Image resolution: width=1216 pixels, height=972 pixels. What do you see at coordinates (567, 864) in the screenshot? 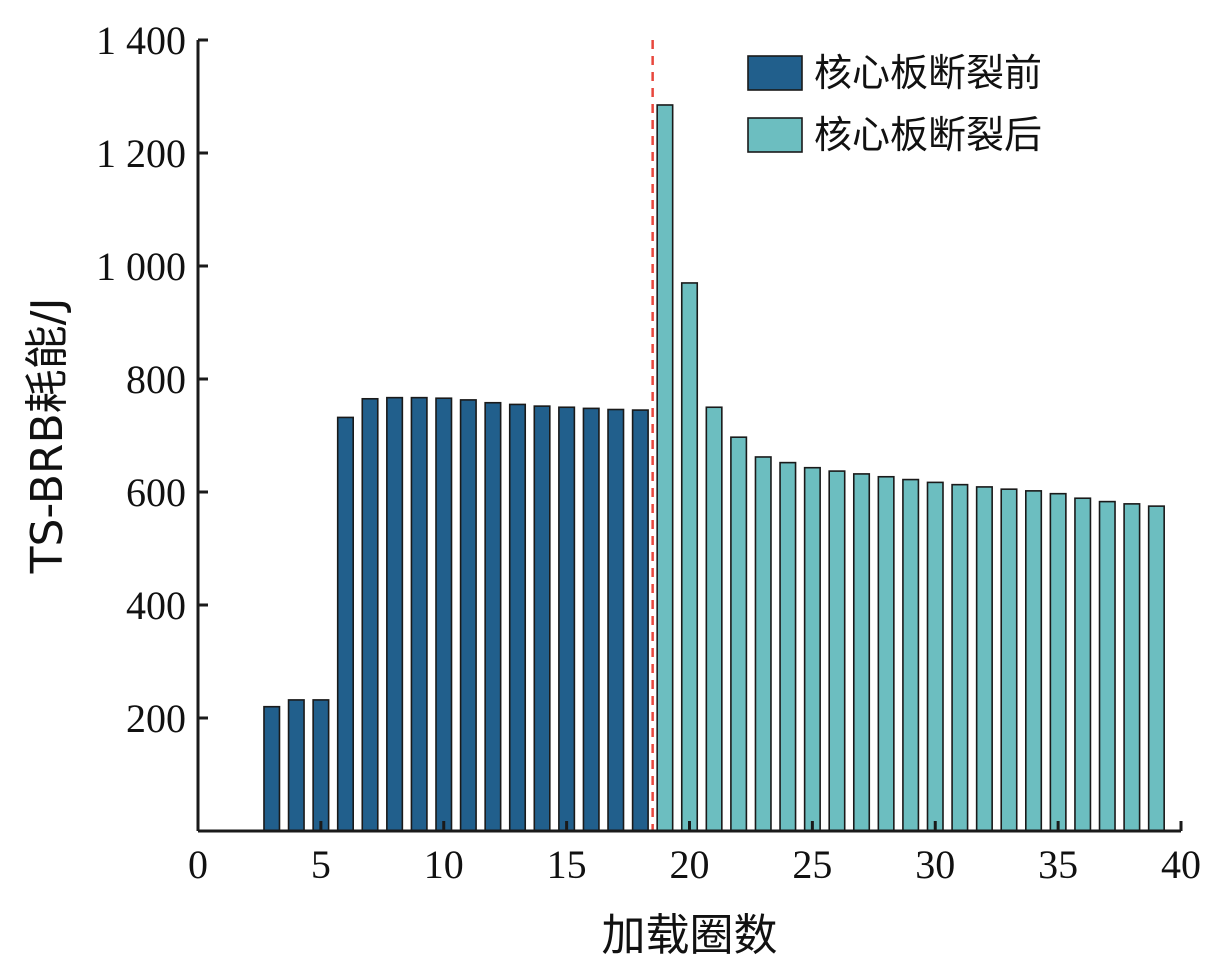
I see `x-tick-label: 15` at bounding box center [567, 864].